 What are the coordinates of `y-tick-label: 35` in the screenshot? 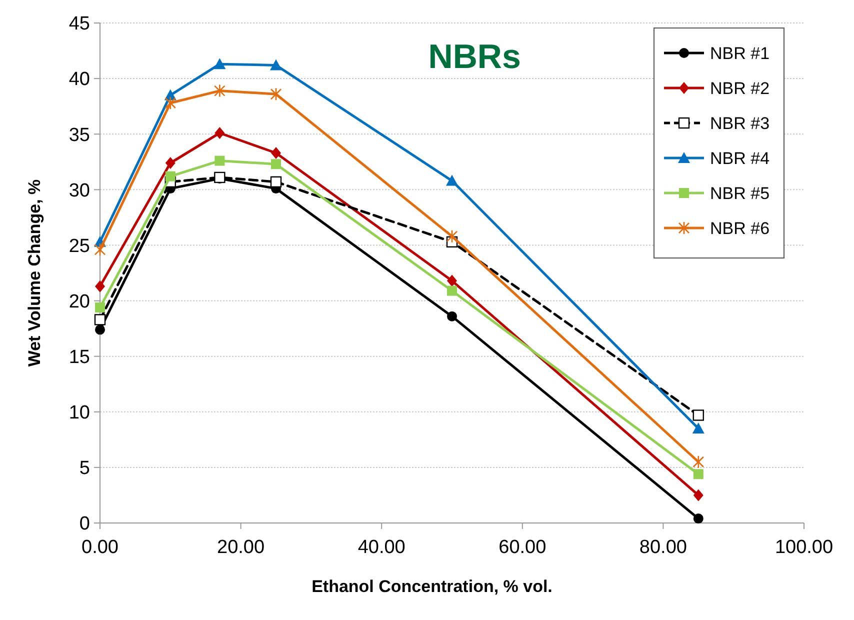 It's located at (79, 135).